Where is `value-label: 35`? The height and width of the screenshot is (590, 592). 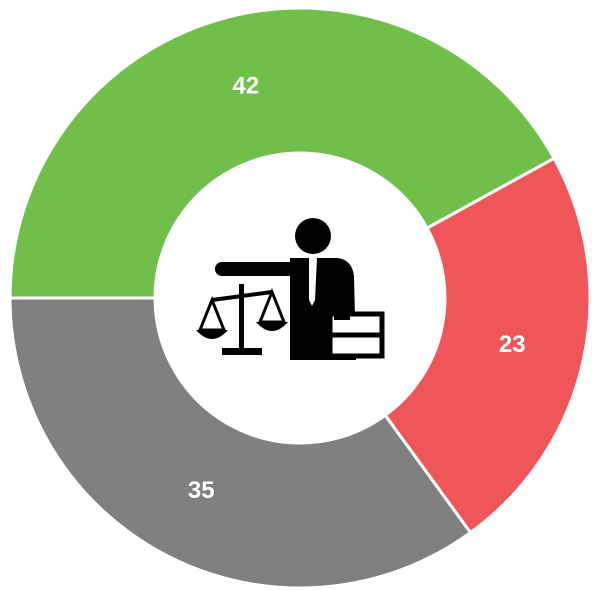 value-label: 35 is located at coordinates (201, 490).